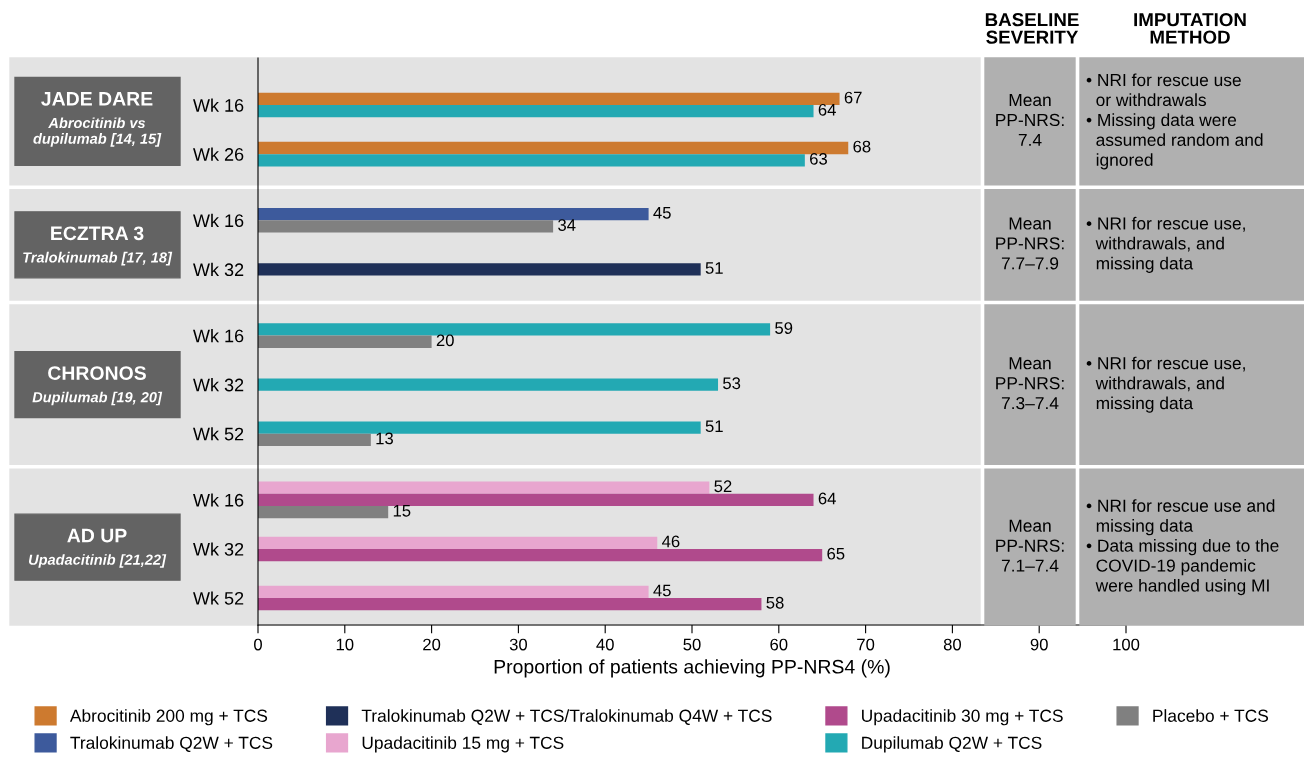 Image resolution: width=1304 pixels, height=768 pixels. What do you see at coordinates (168, 717) in the screenshot?
I see `legend-label: Abrocitinib 200 mg + TCS` at bounding box center [168, 717].